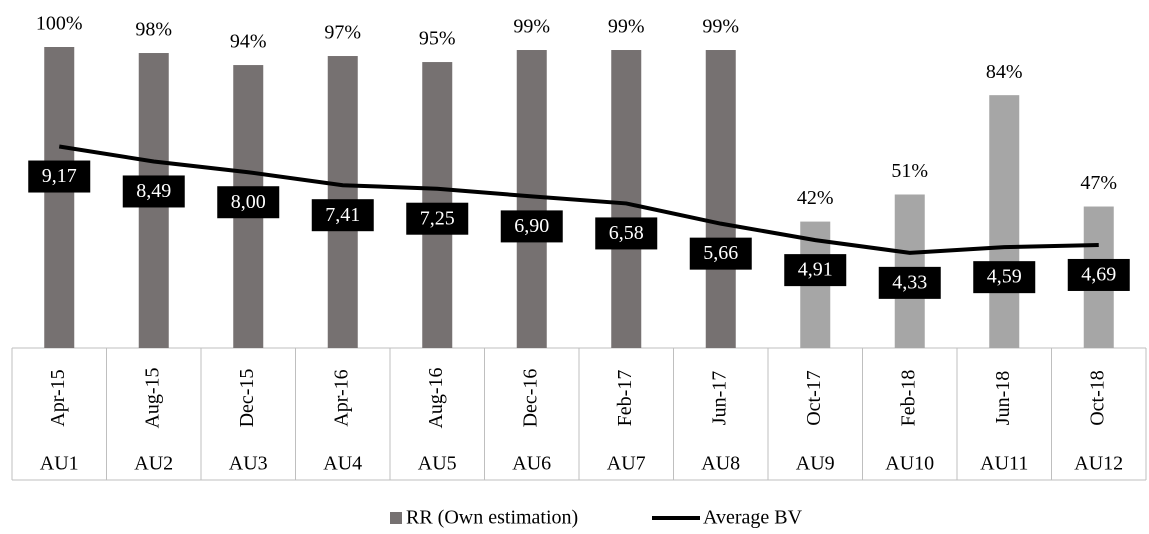 The image size is (1149, 534). I want to click on line-value-label: 8,49, so click(153, 191).